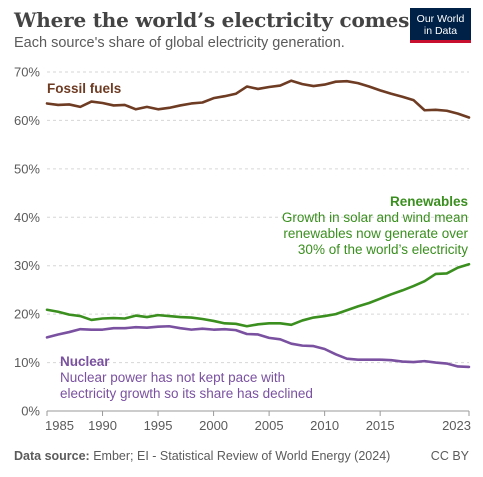 The width and height of the screenshot is (483, 477). I want to click on renewables-annotation-line: Growth in solar and wind mean, so click(375, 217).